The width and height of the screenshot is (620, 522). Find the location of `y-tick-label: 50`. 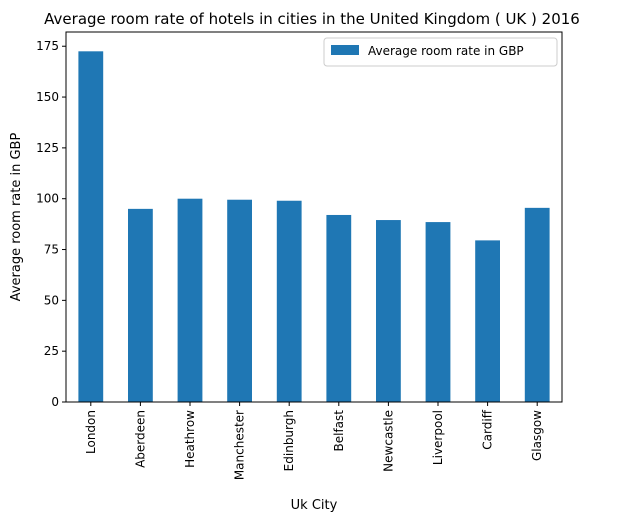

y-tick-label: 50 is located at coordinates (51, 300).